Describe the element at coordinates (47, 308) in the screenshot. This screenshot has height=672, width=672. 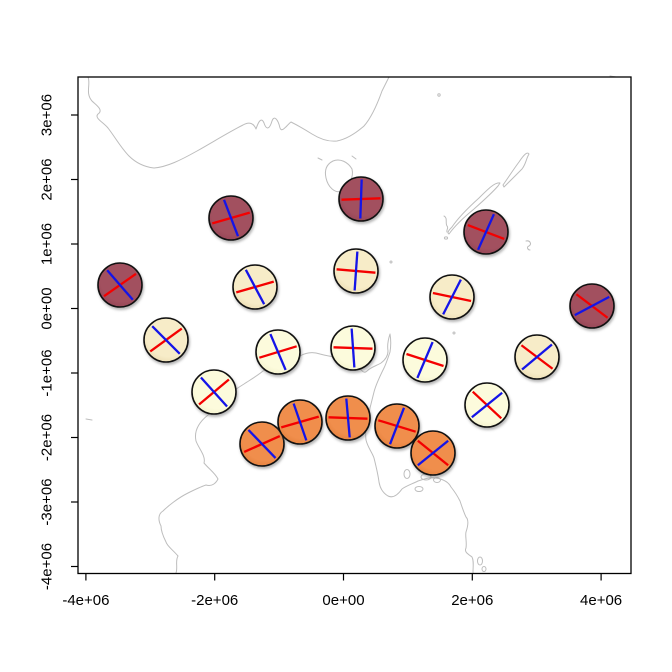
I see `y-axis-tick-label: 0e+00` at that location.